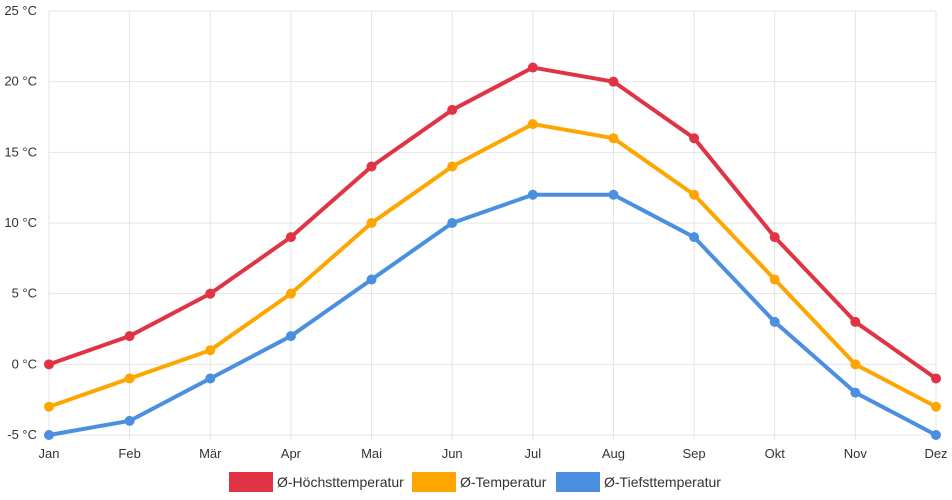 This screenshot has width=952, height=500. What do you see at coordinates (371, 453) in the screenshot?
I see `x-tick-label: Mai` at bounding box center [371, 453].